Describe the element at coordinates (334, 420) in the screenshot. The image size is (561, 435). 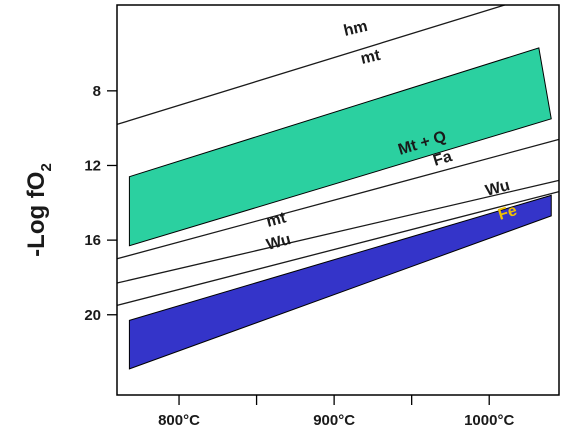
I see `x-tick-label: 900°C` at that location.